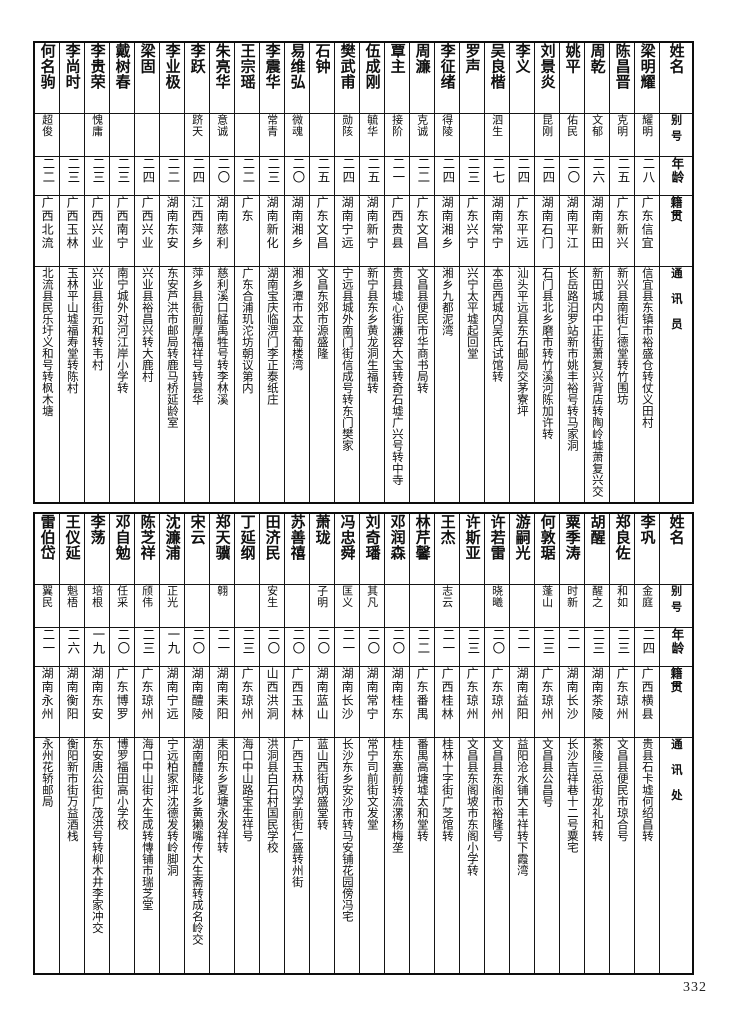 The height and width of the screenshot is (1024, 740). What do you see at coordinates (676, 231) in the screenshot?
I see `column-header-native-place: 籍贯` at bounding box center [676, 231].